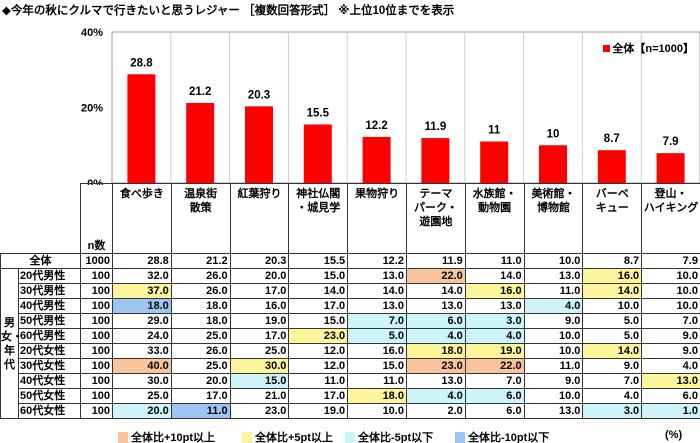 This screenshot has width=700, height=443. I want to click on data-label: 8.7, so click(612, 139).